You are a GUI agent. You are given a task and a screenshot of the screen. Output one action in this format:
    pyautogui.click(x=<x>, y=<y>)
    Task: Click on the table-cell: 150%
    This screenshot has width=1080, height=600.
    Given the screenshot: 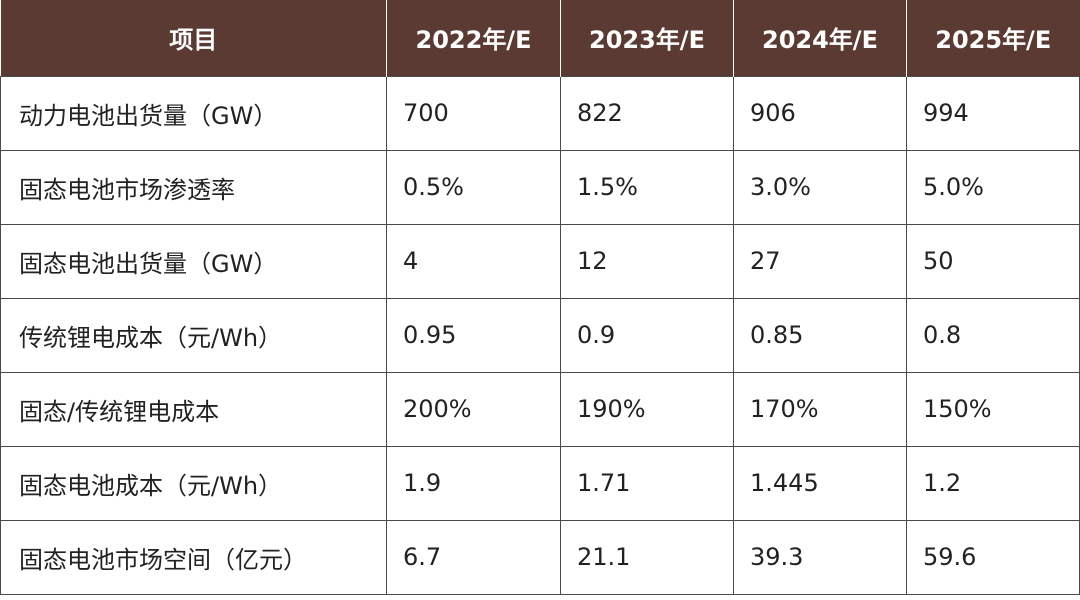 What is the action you would take?
    pyautogui.click(x=993, y=409)
    